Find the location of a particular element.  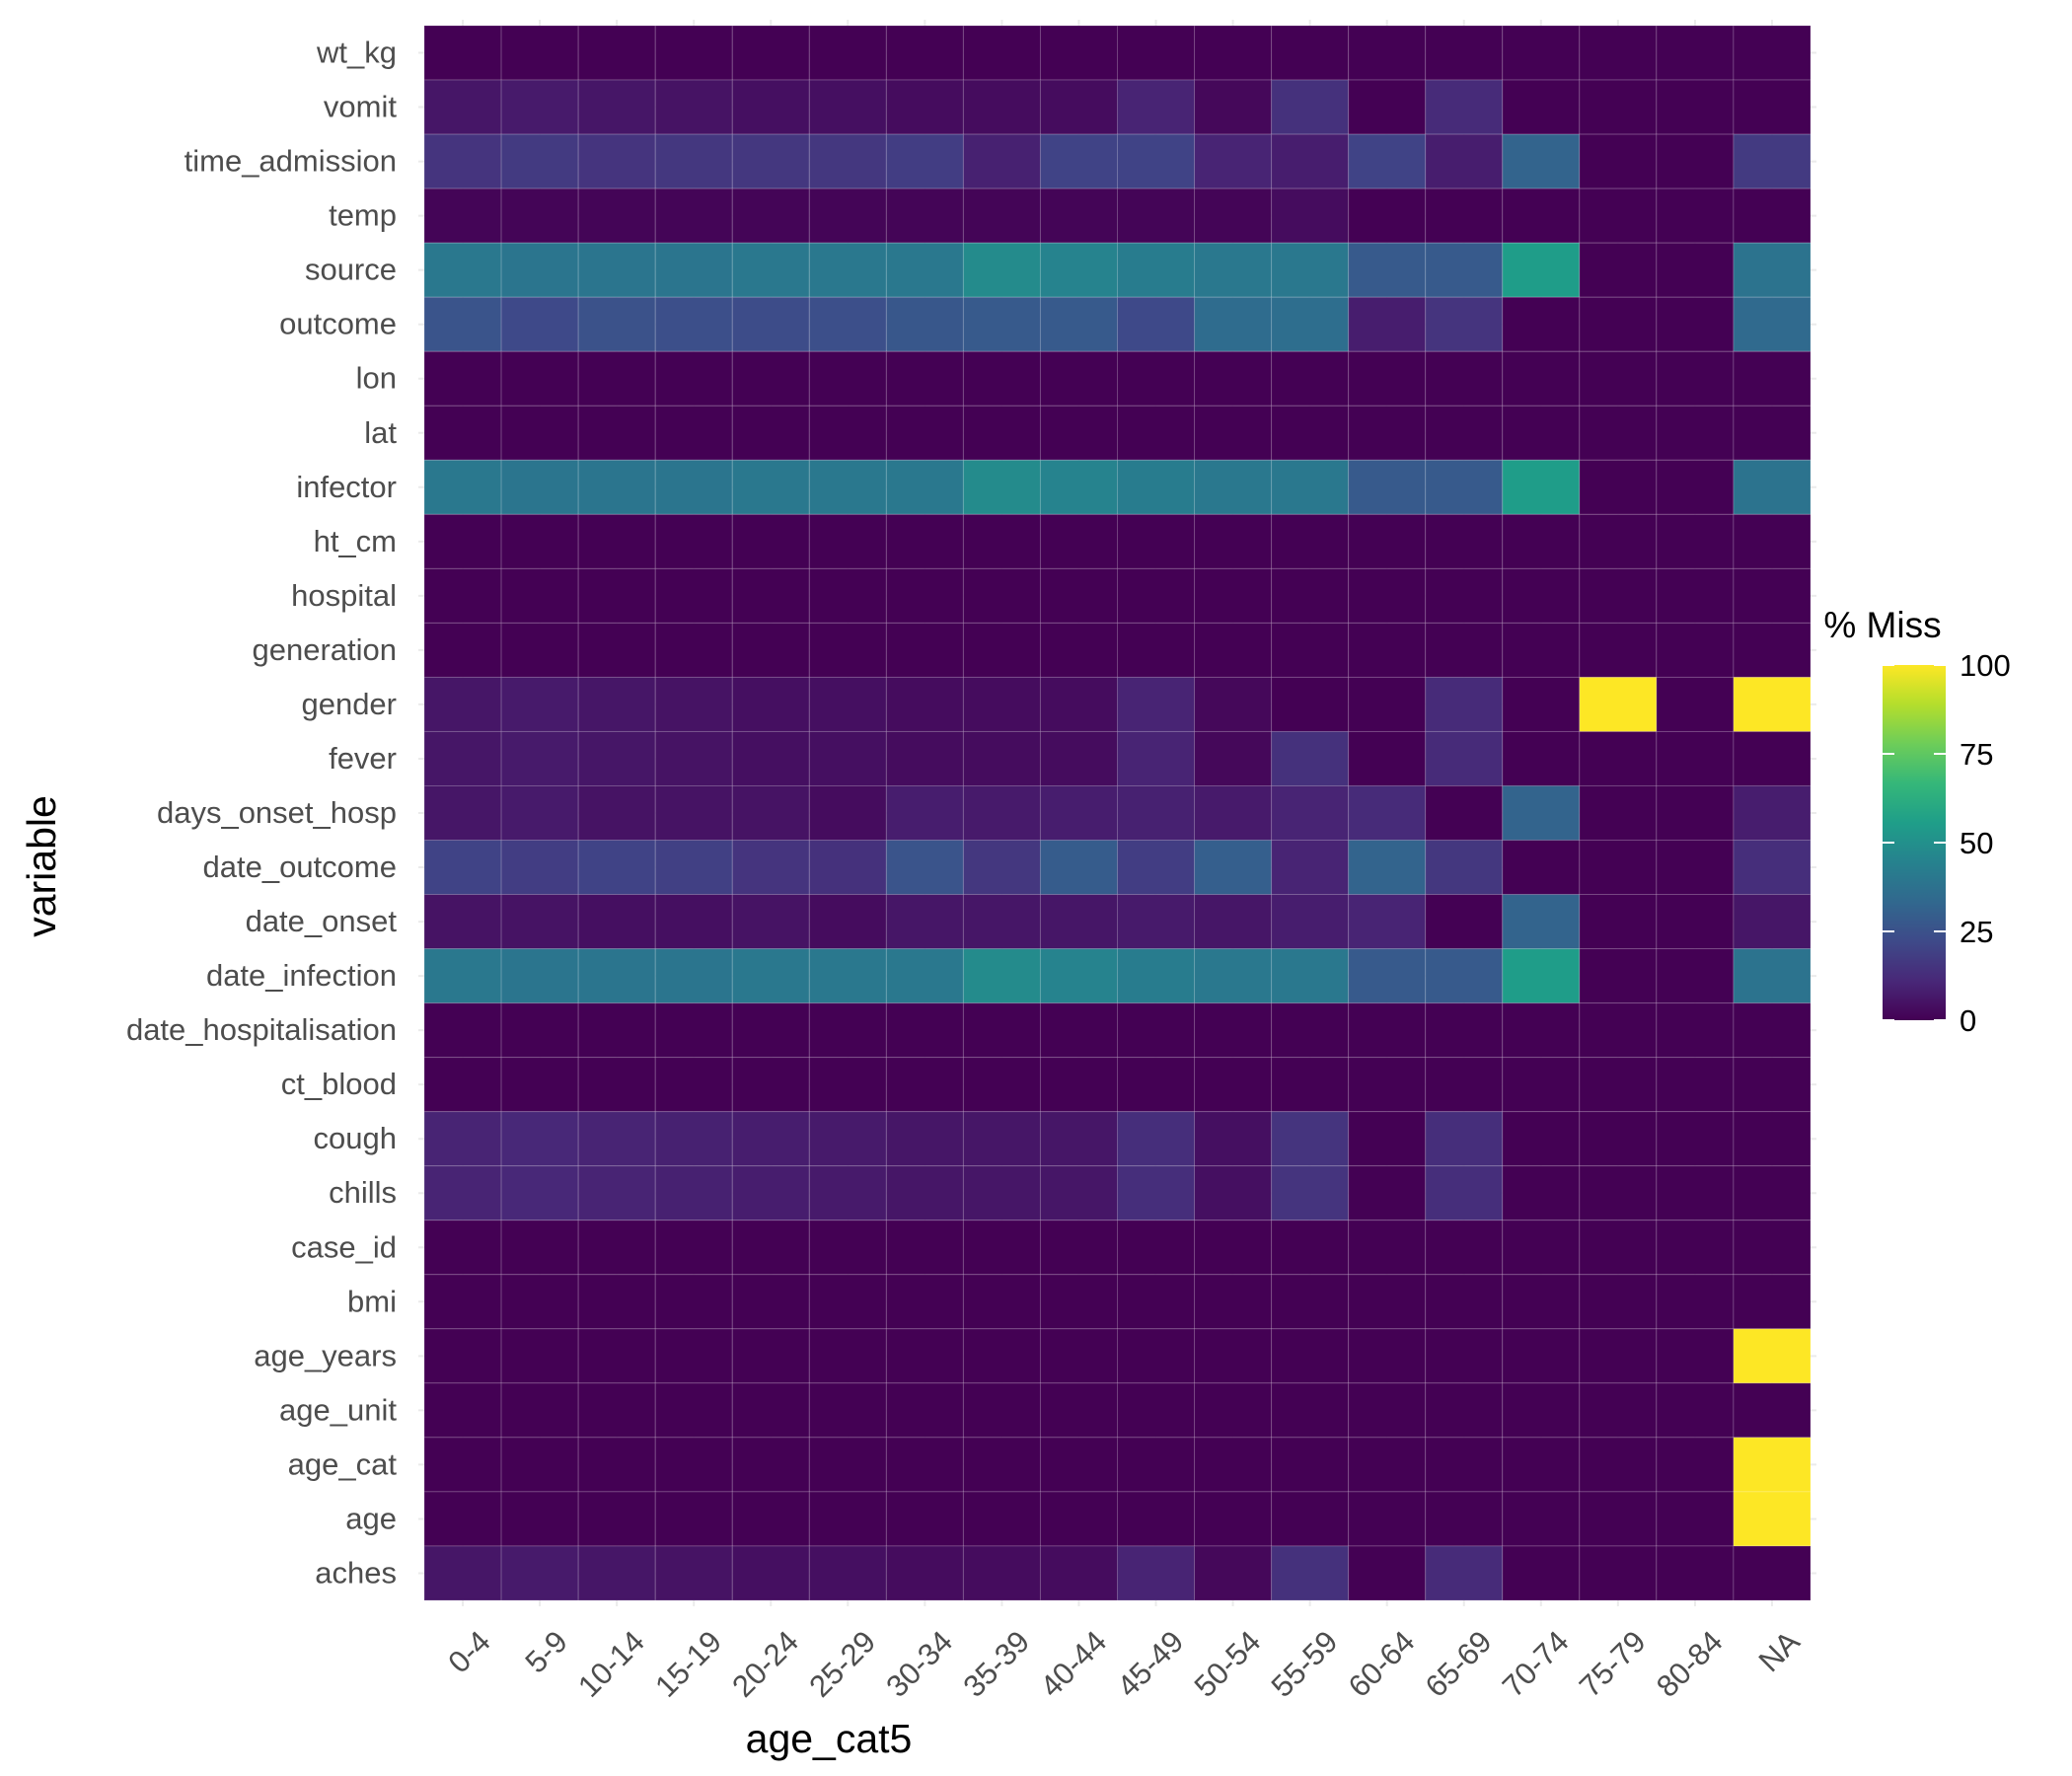

heatmap-cell-age_cat-NA is located at coordinates (1773, 1465).